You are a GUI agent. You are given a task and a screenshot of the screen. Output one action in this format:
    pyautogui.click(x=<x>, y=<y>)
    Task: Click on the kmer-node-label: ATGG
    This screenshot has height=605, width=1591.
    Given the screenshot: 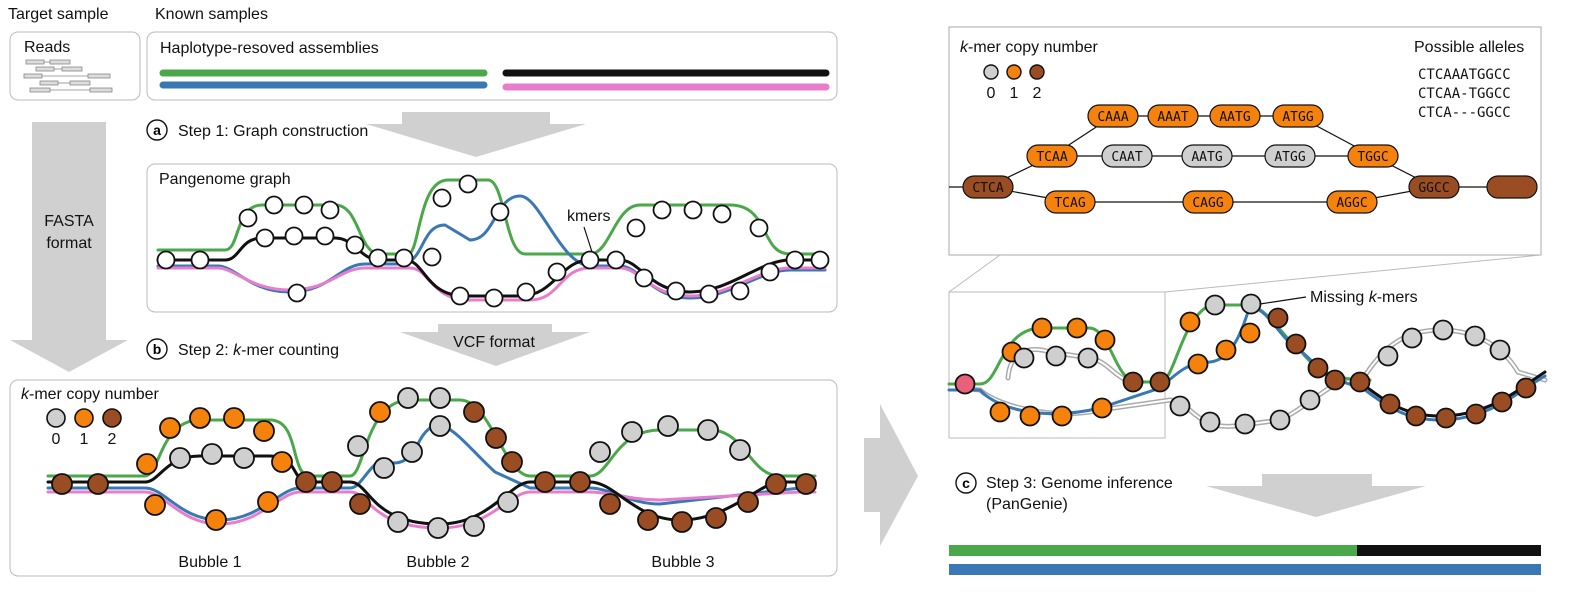 What is the action you would take?
    pyautogui.click(x=1297, y=117)
    